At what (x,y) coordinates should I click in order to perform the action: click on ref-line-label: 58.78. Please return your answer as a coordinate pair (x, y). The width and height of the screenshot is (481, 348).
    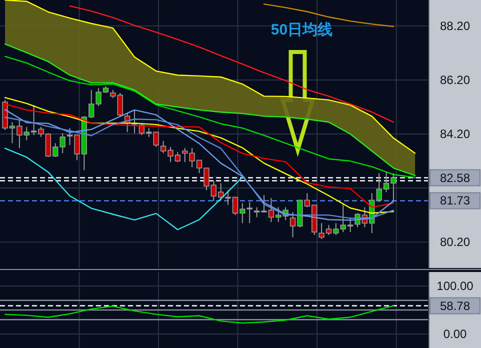
    Looking at the image, I should click on (455, 305).